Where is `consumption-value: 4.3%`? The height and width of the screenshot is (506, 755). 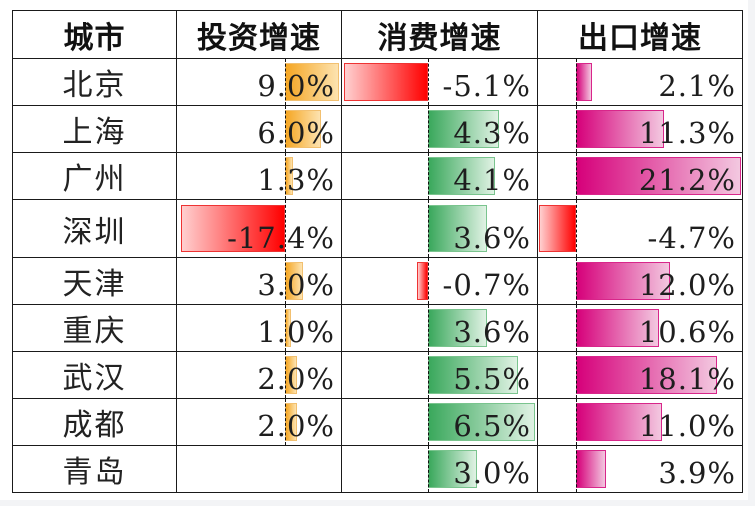 consumption-value: 4.3% is located at coordinates (492, 133).